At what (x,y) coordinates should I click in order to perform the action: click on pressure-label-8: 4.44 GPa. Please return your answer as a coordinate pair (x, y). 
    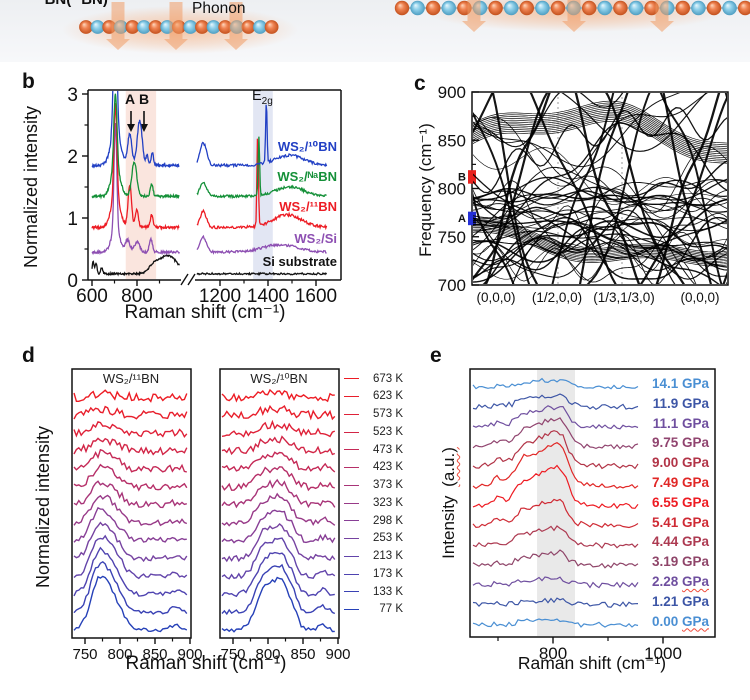
    Looking at the image, I should click on (670, 542).